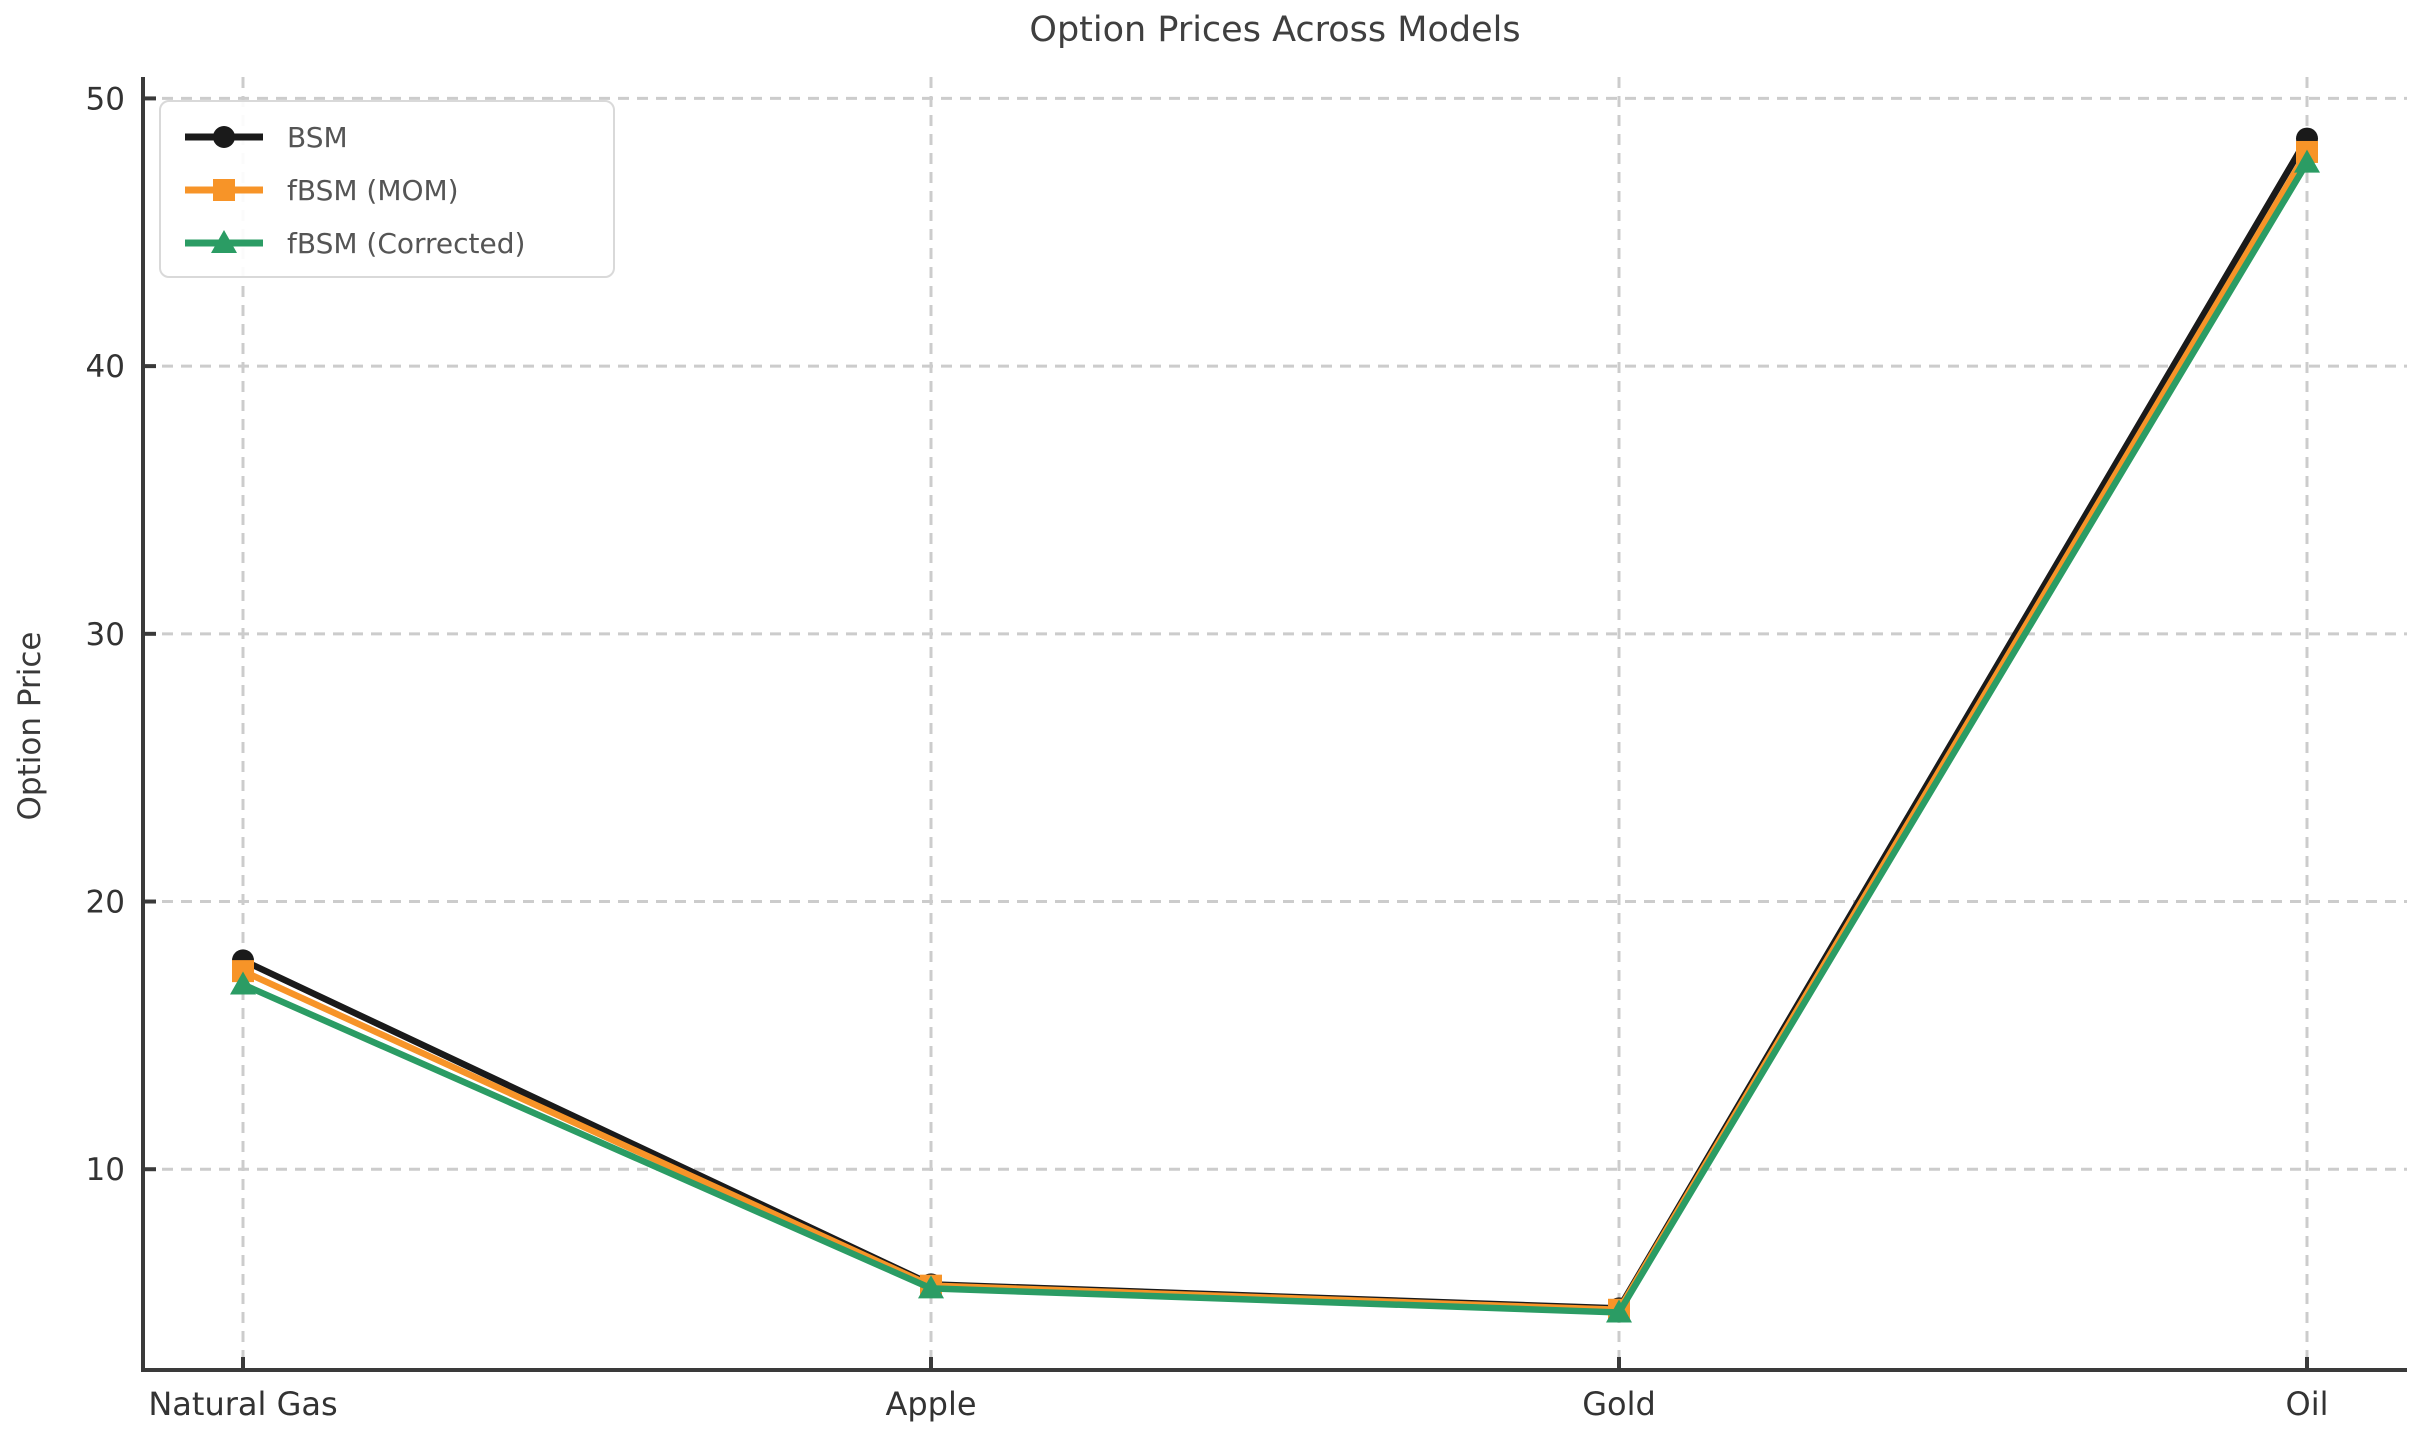  What do you see at coordinates (105, 903) in the screenshot?
I see `y-tick-label: 20` at bounding box center [105, 903].